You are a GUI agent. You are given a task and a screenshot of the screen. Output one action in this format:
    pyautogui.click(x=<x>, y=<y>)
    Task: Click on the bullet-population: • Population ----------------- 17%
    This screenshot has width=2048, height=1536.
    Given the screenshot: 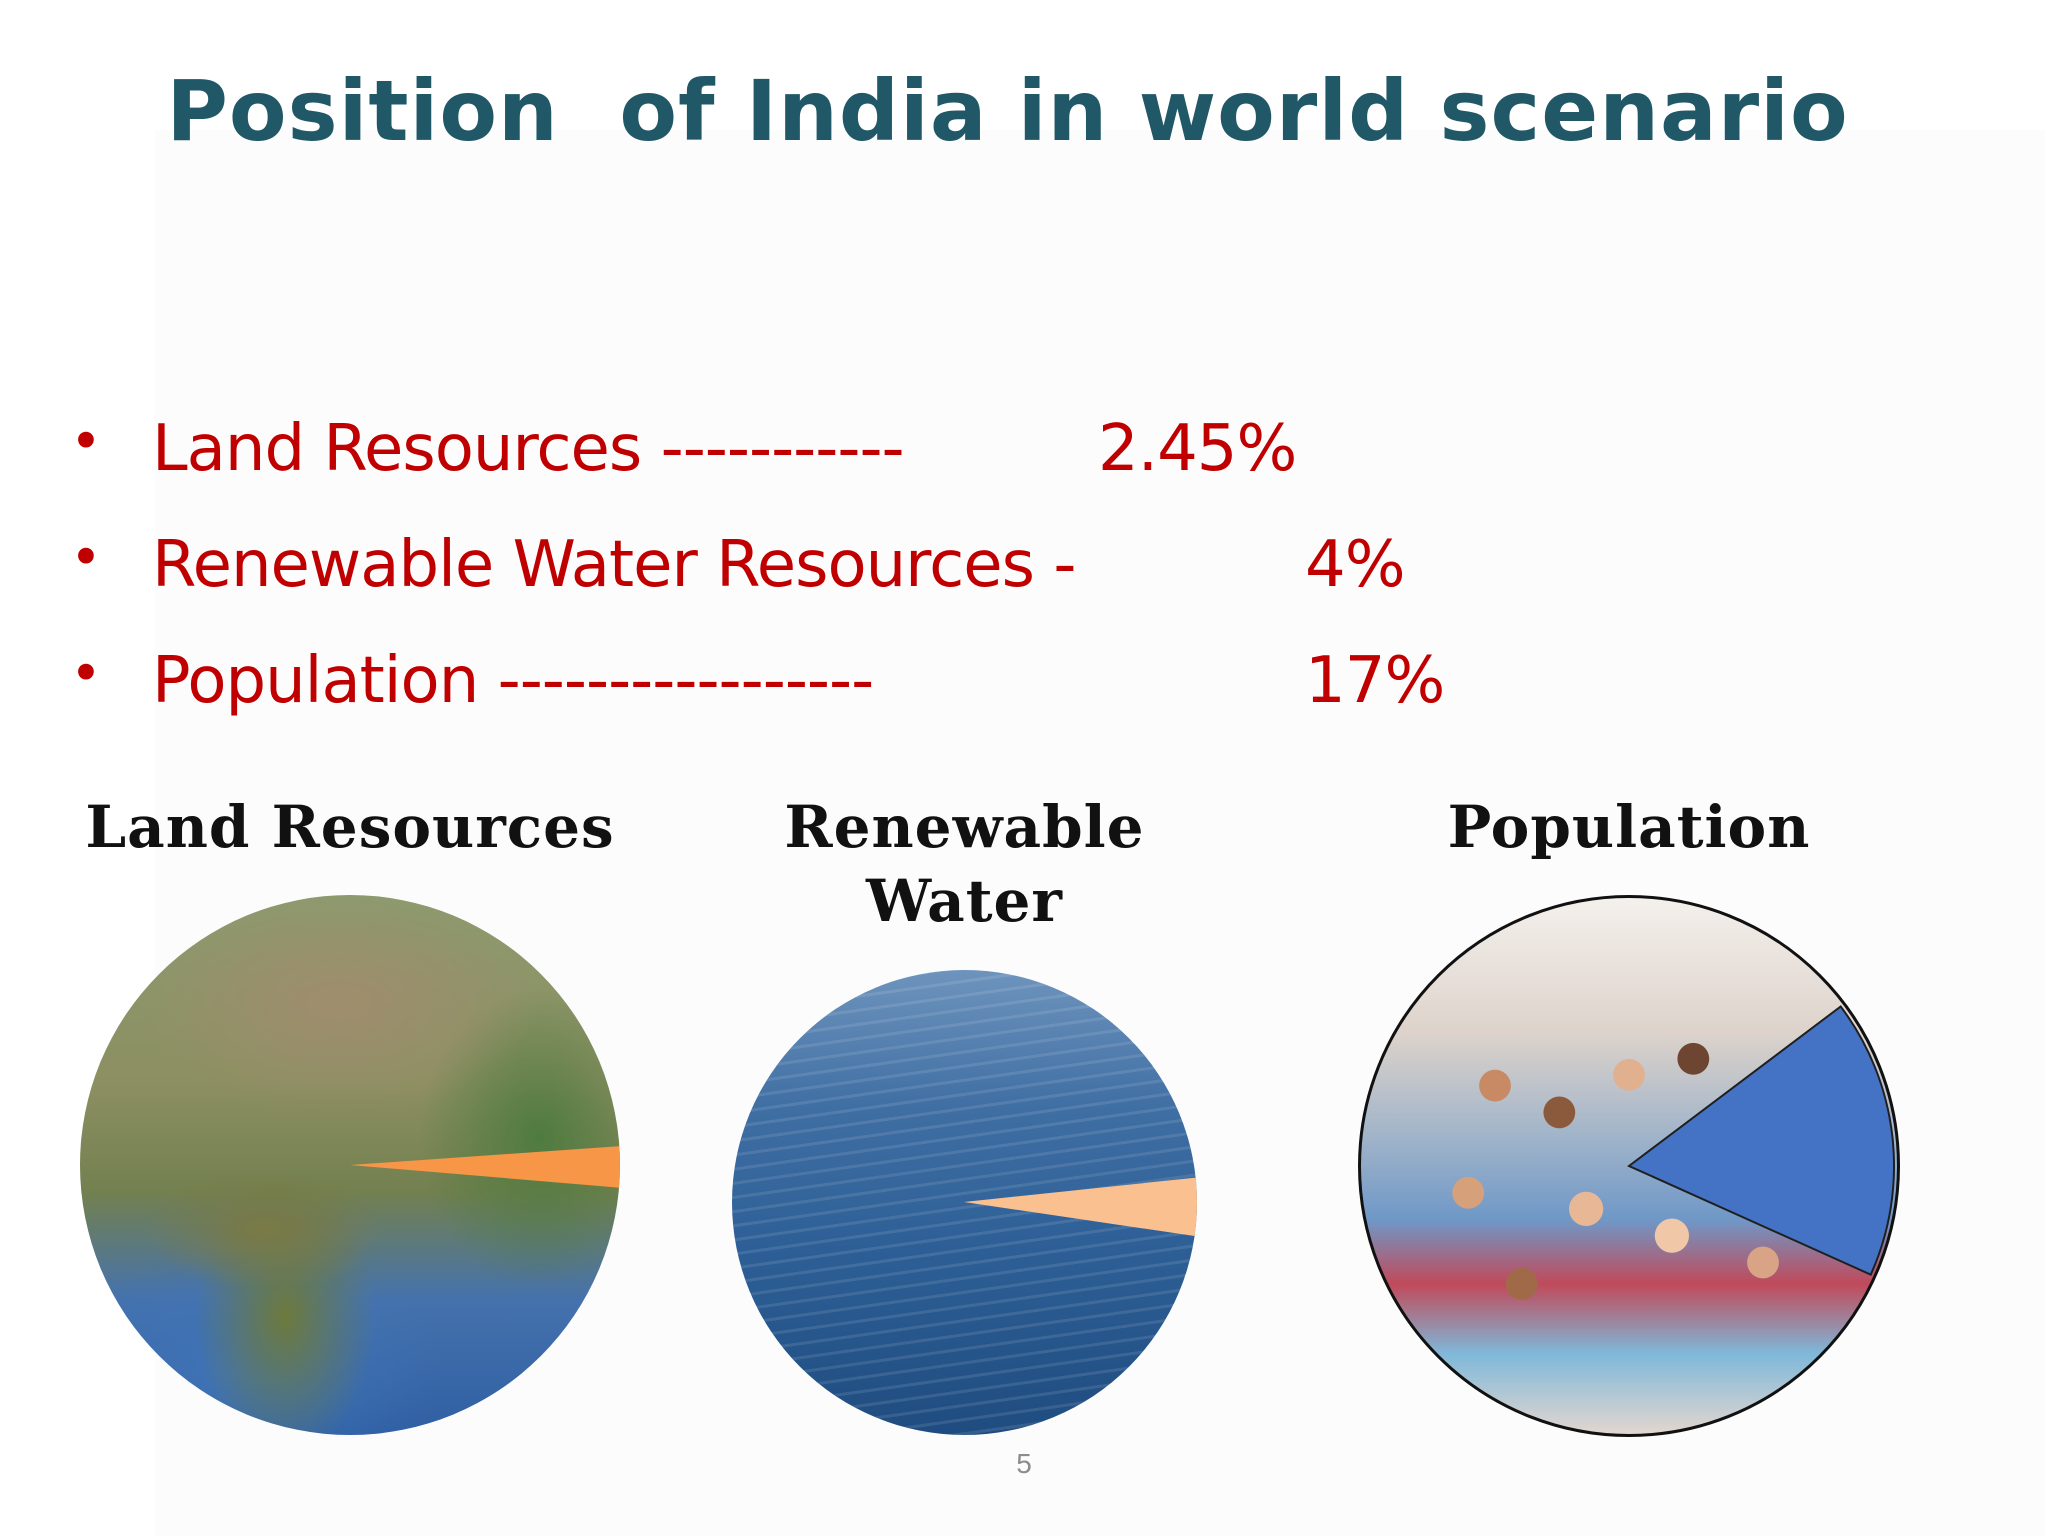 What is the action you would take?
    pyautogui.click(x=770, y=690)
    